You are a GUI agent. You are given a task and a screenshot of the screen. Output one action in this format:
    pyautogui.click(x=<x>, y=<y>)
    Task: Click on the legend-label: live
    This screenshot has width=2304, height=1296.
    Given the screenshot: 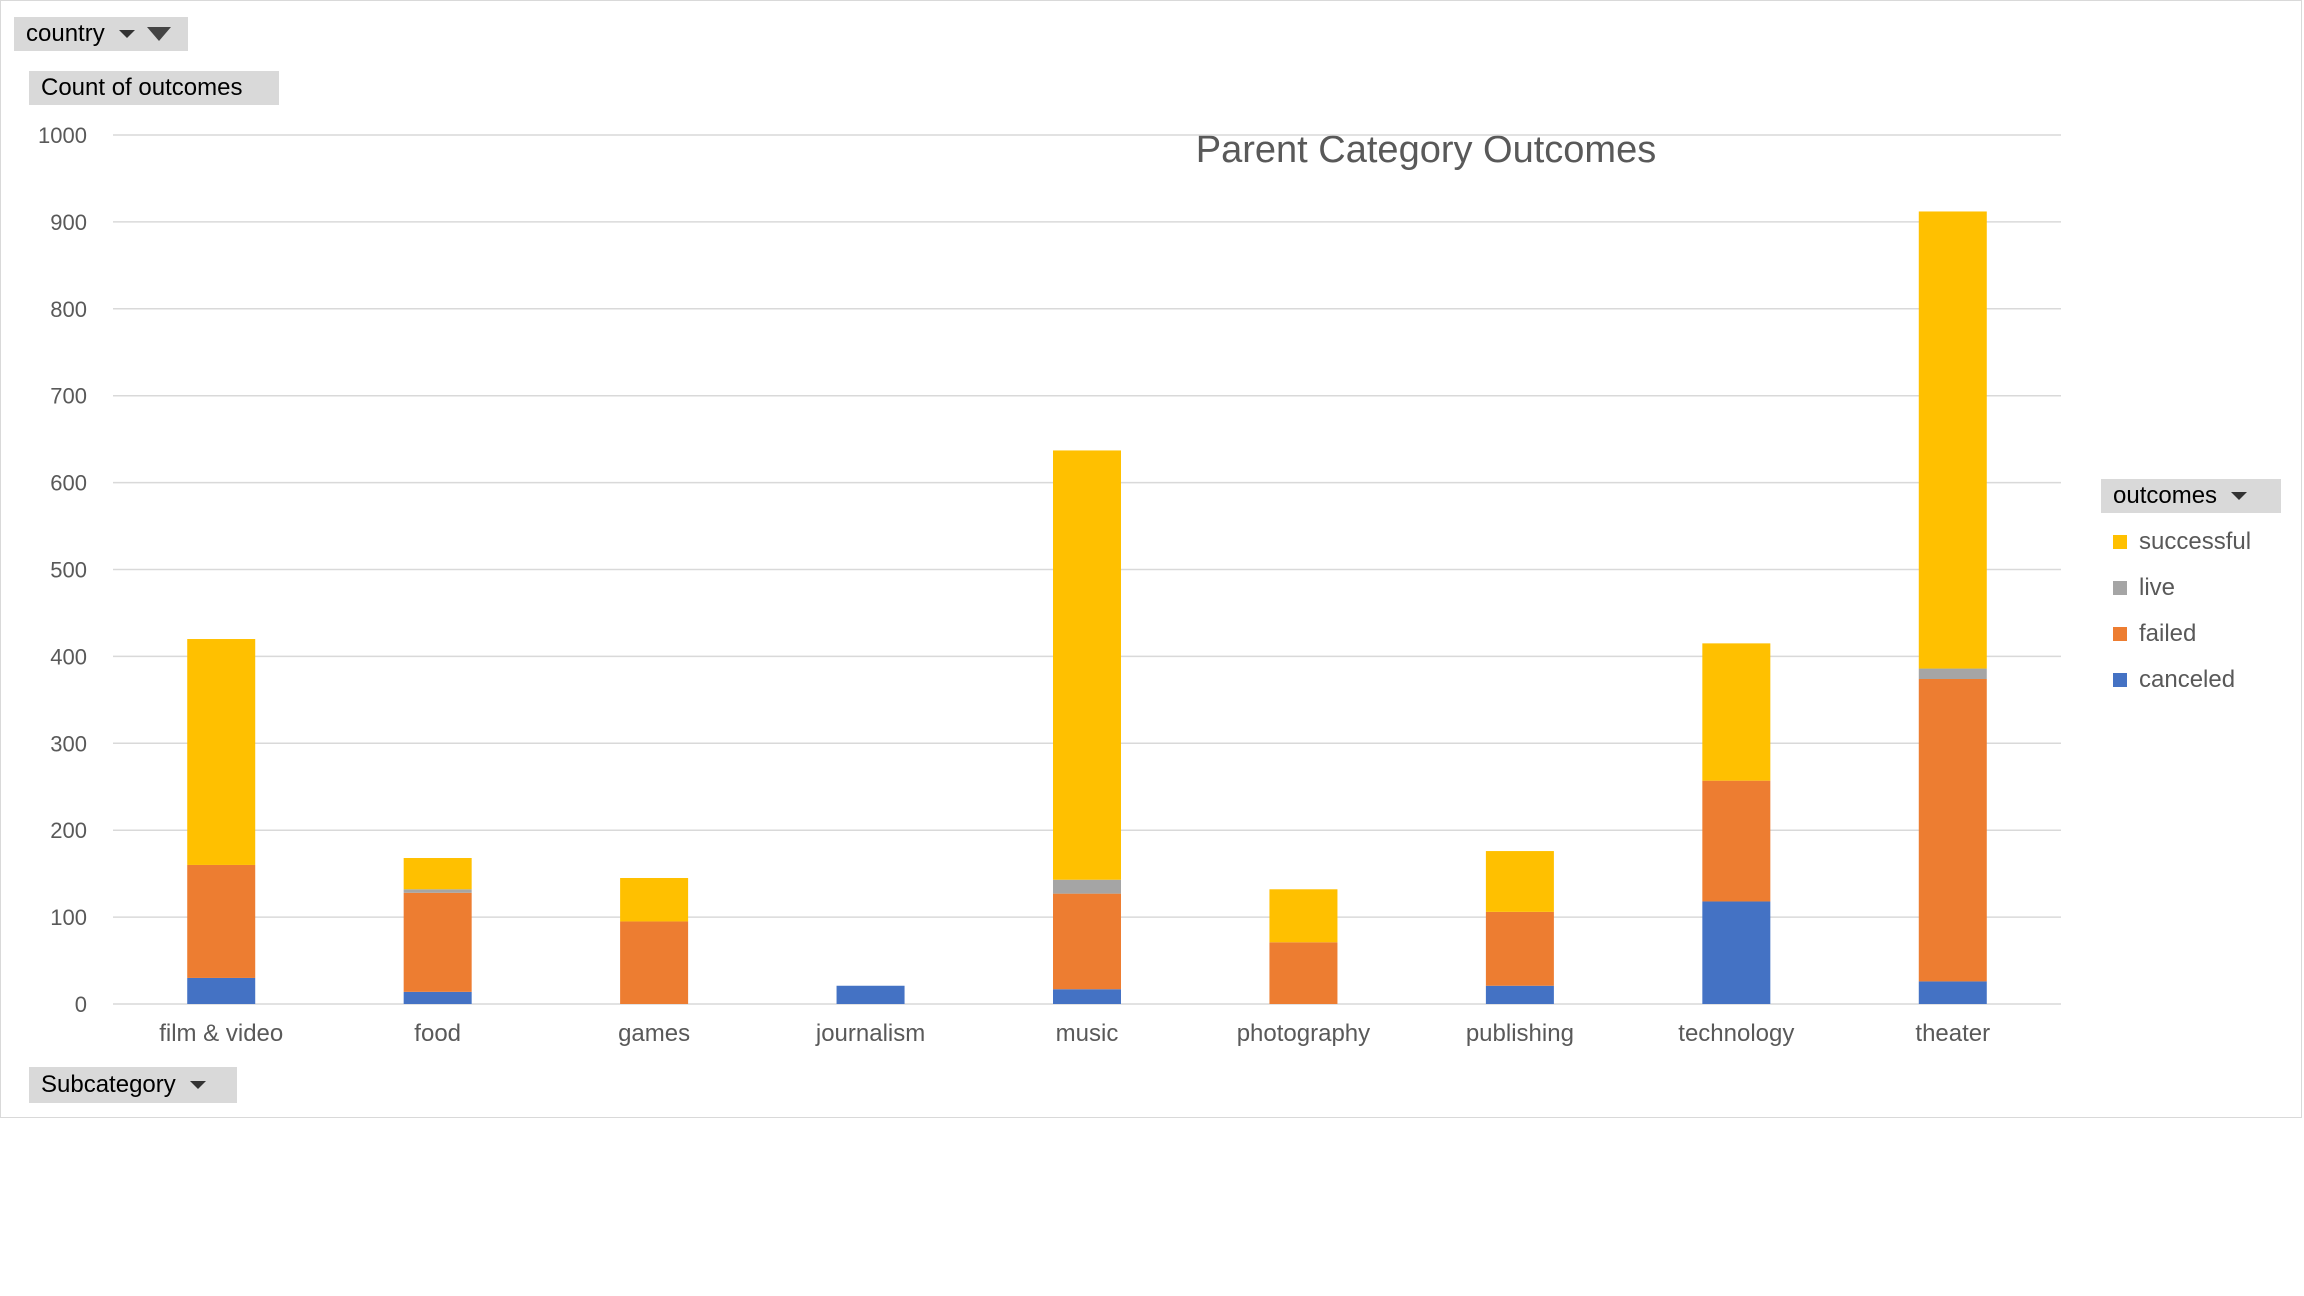 What is the action you would take?
    pyautogui.click(x=2157, y=587)
    